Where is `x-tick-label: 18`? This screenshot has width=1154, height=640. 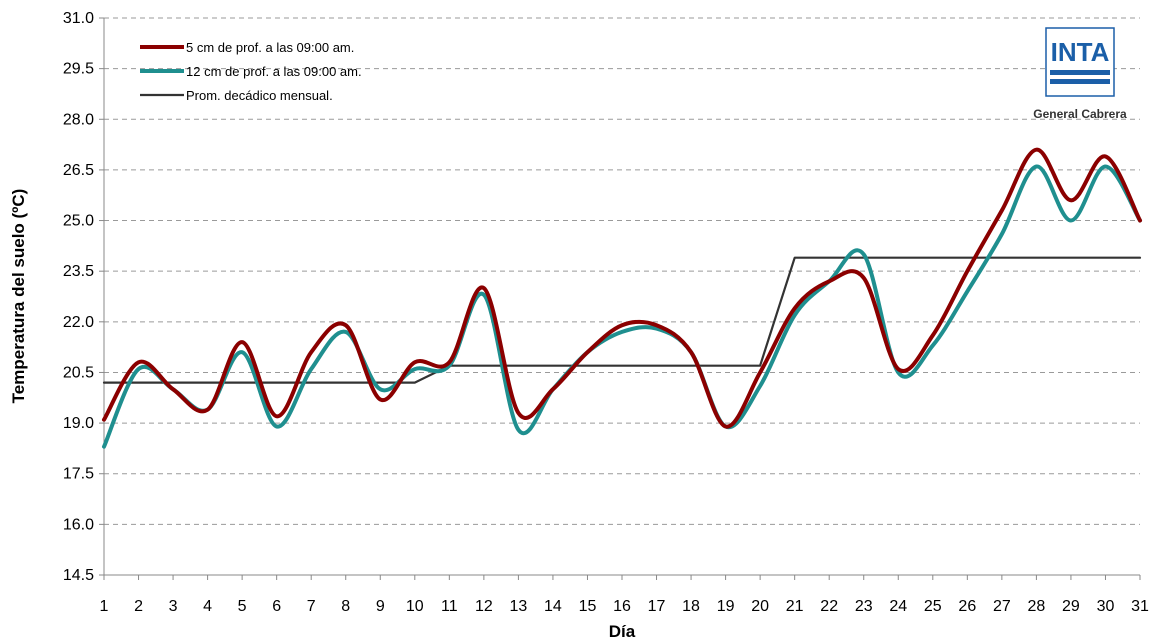
x-tick-label: 18 is located at coordinates (691, 606).